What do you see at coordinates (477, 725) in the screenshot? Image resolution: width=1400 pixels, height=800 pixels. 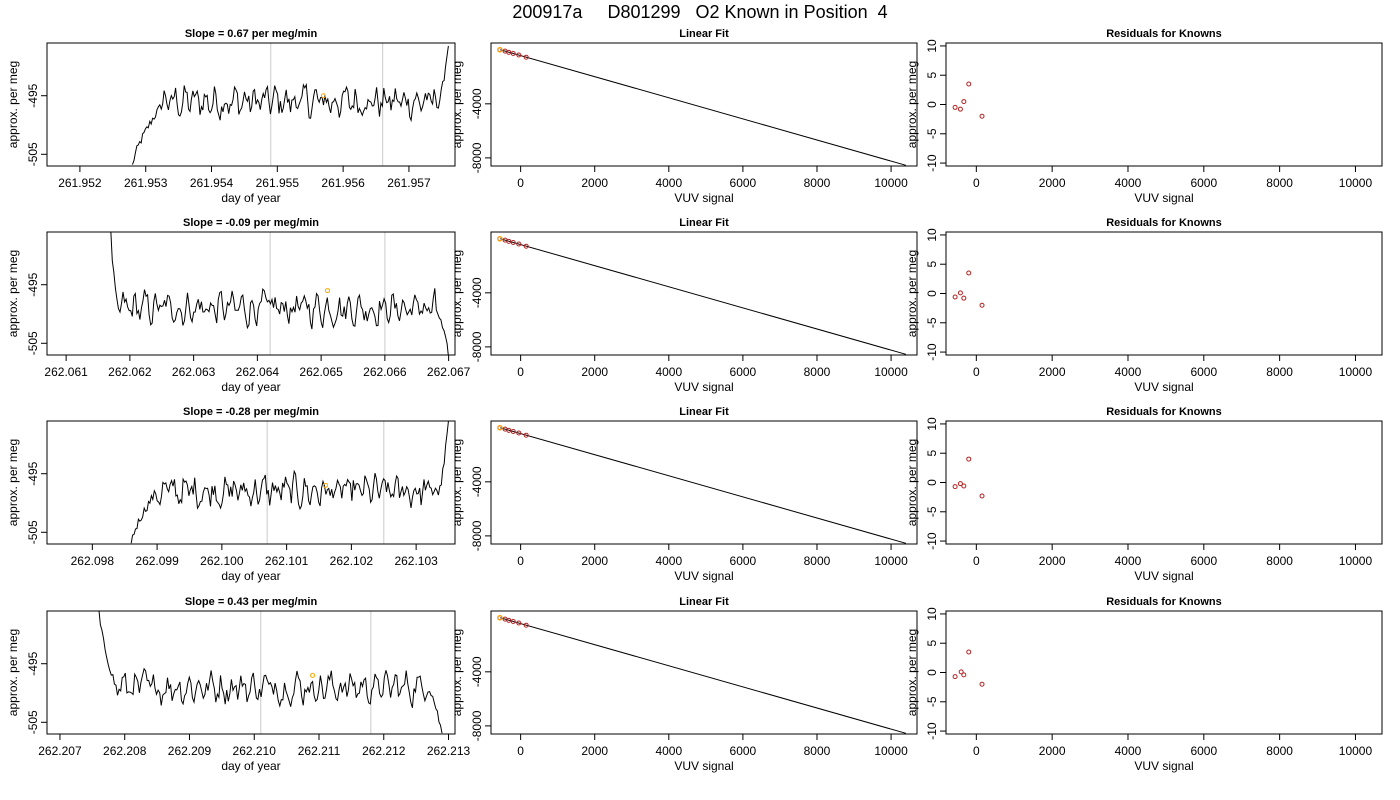 I see `y-tick-label: -8000` at bounding box center [477, 725].